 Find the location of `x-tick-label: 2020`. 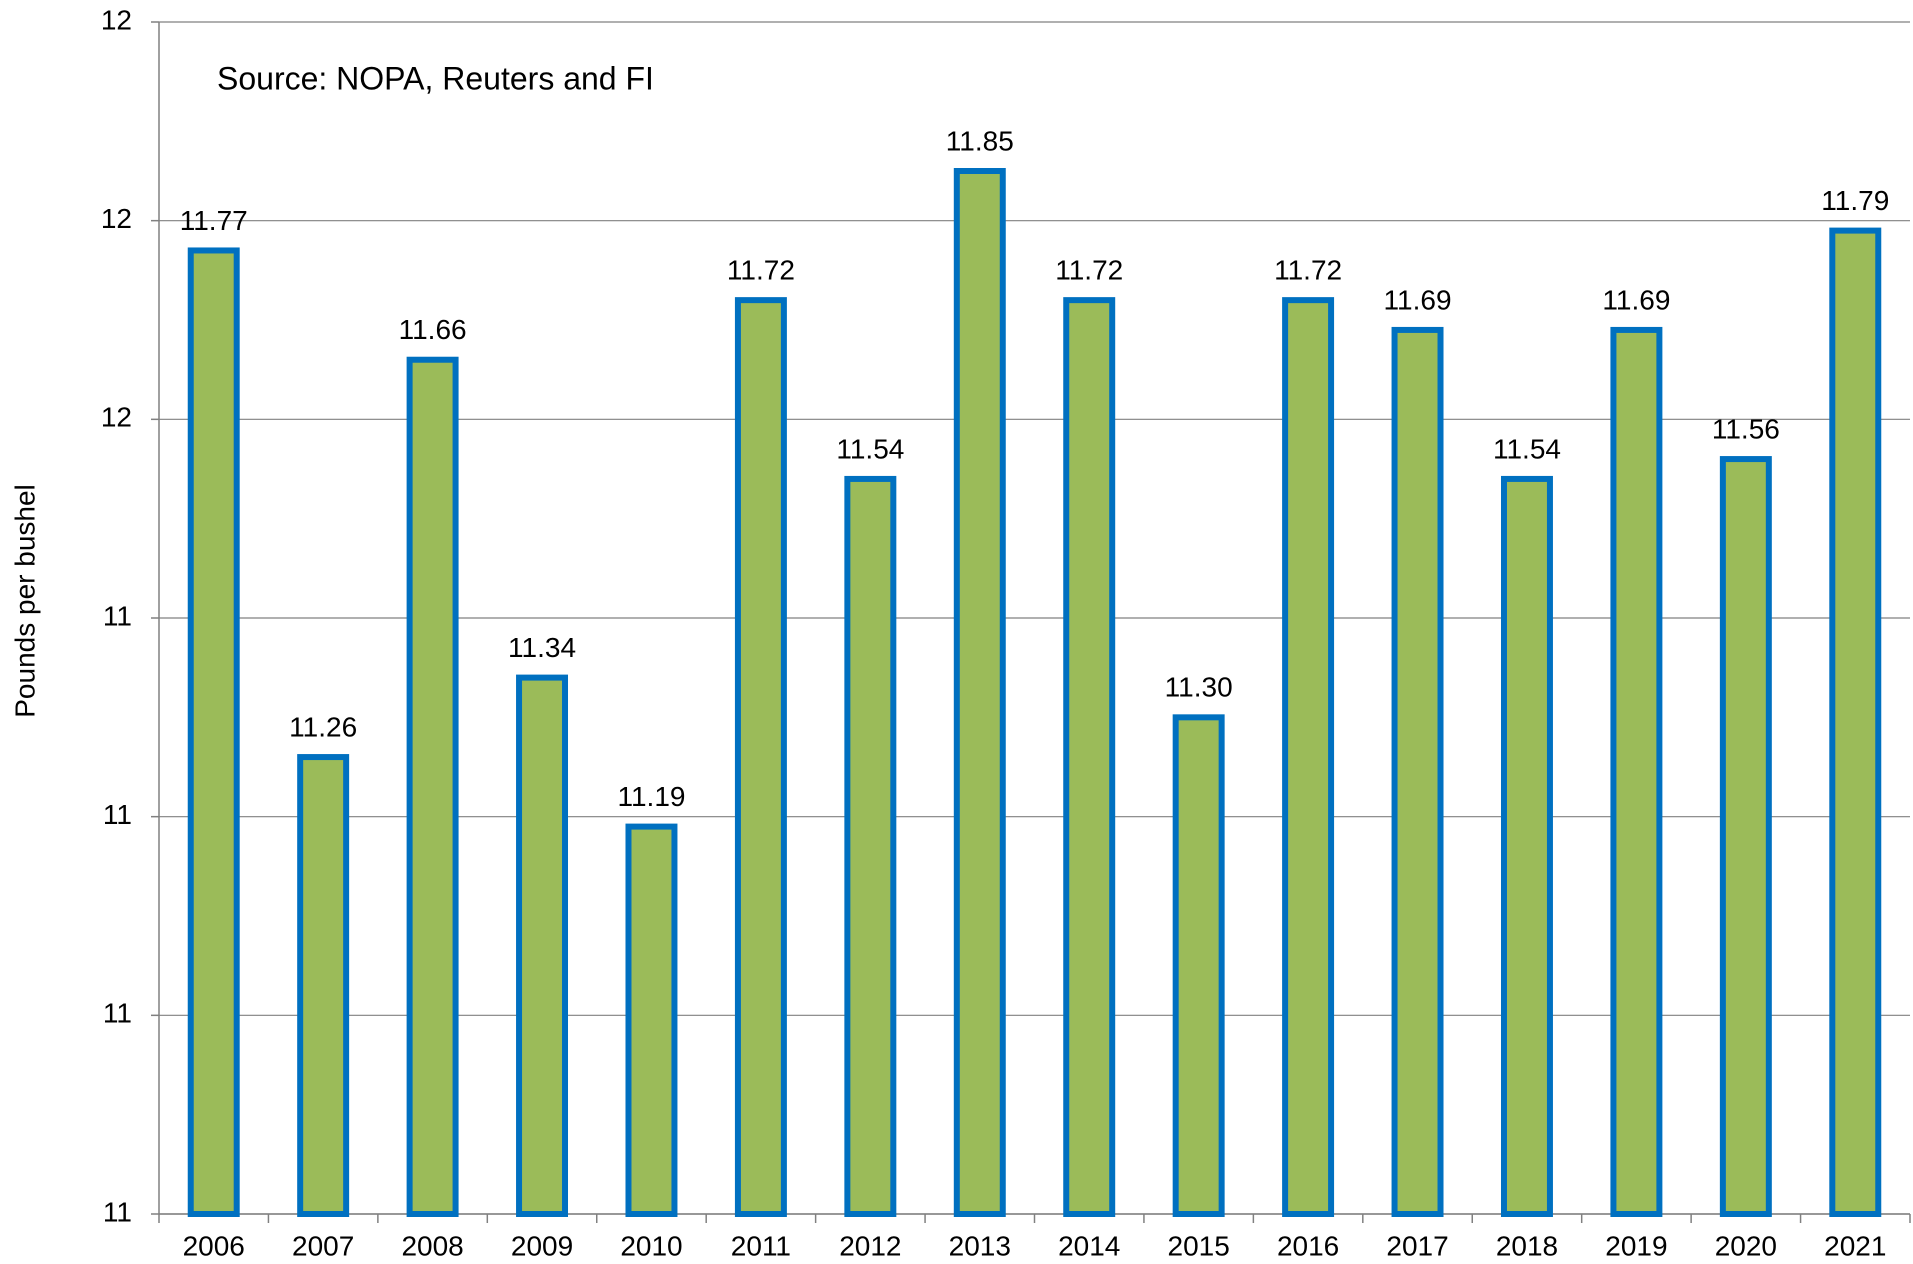

x-tick-label: 2020 is located at coordinates (1746, 1245).